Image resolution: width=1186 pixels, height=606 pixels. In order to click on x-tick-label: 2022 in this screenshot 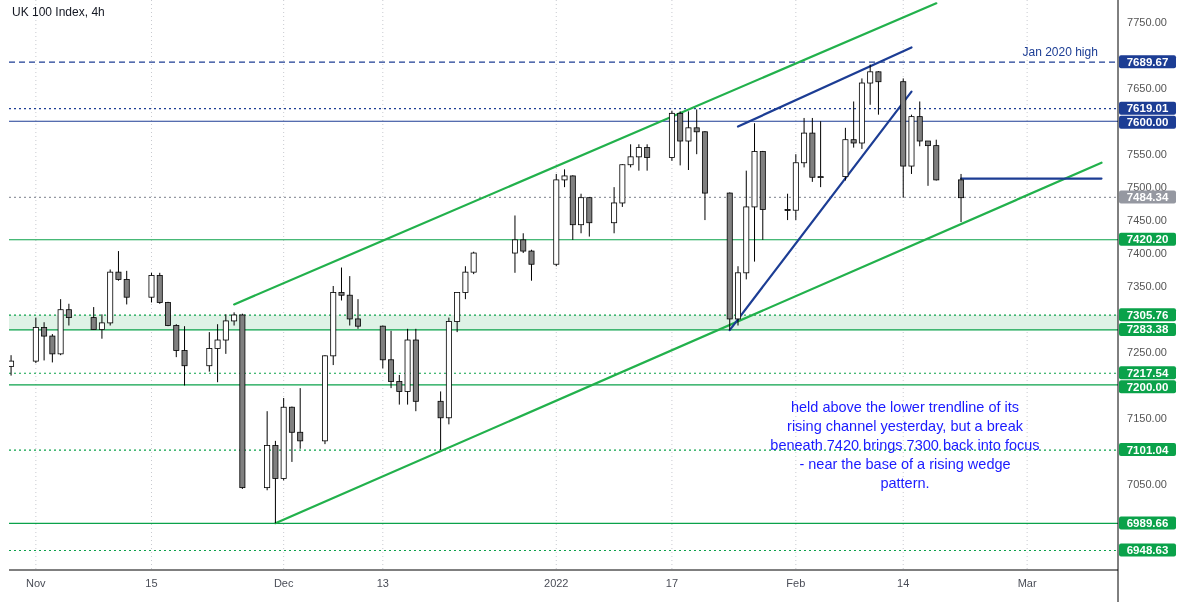, I will do `click(556, 583)`.